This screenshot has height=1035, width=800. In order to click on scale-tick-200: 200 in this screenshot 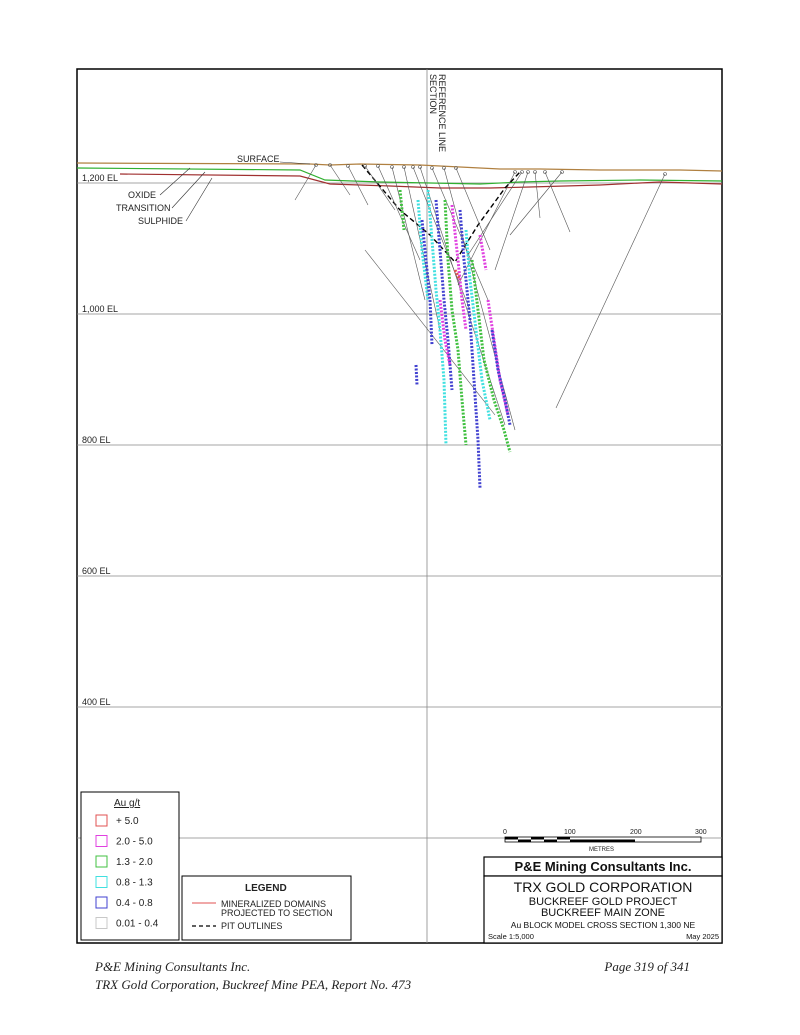, I will do `click(636, 832)`.